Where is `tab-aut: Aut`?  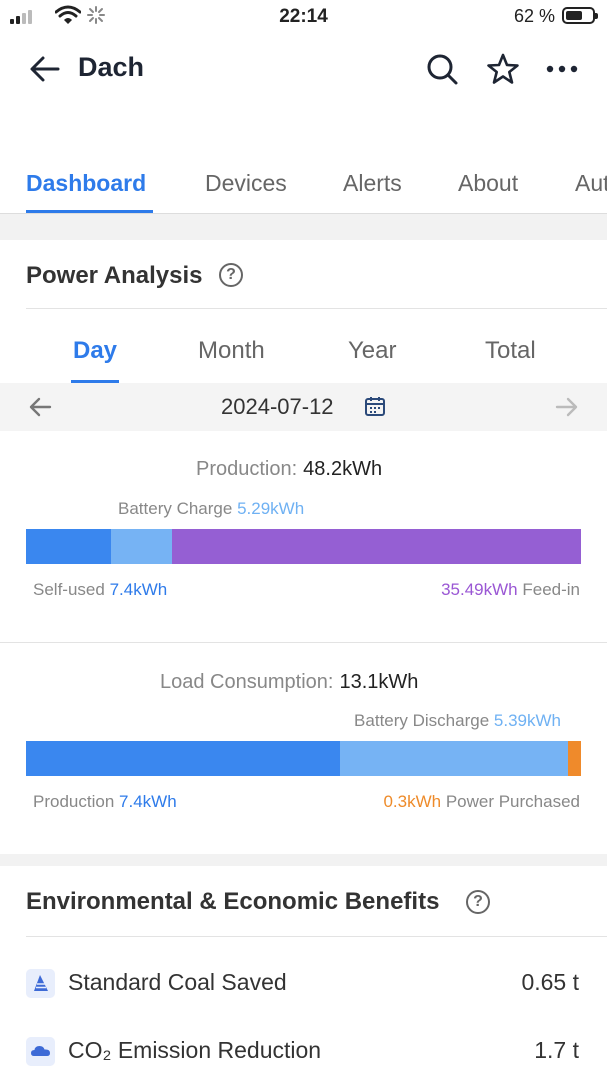 tab-aut: Aut is located at coordinates (591, 183).